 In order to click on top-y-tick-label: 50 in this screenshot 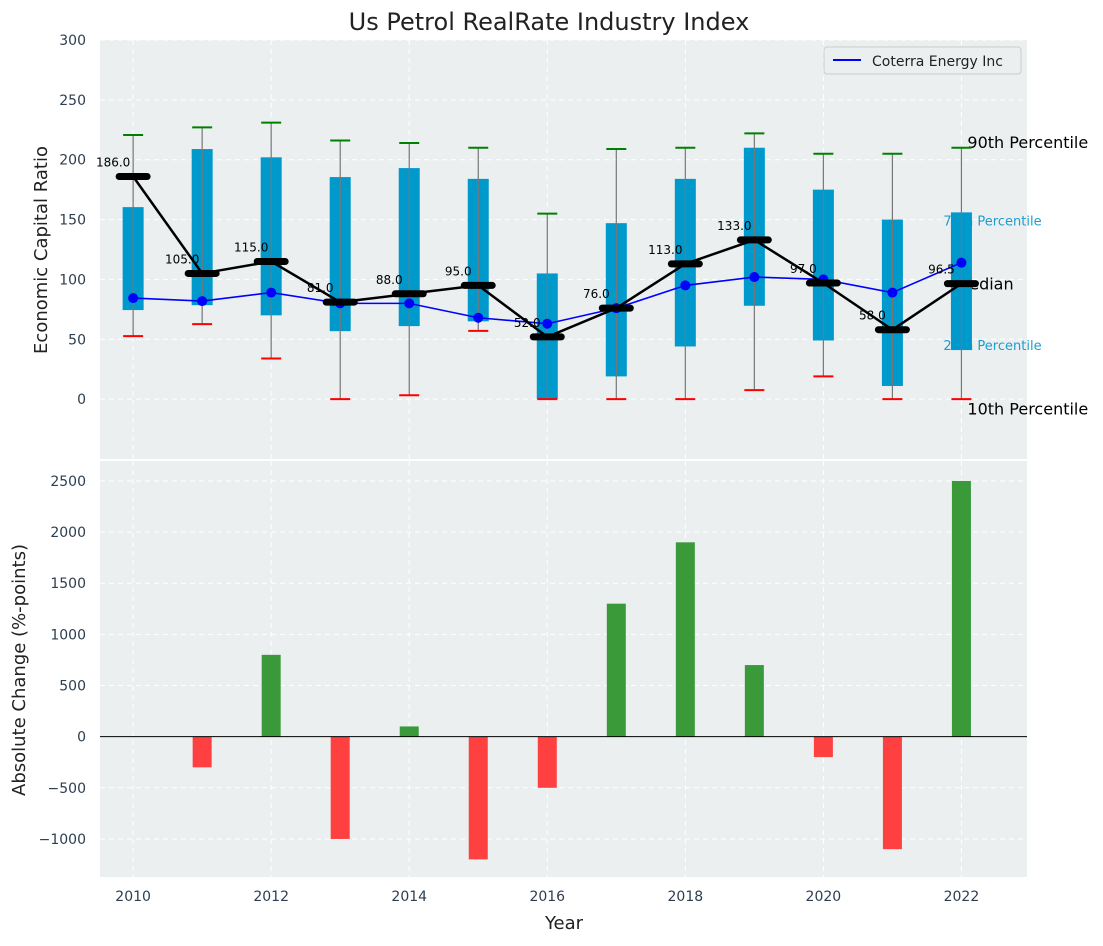, I will do `click(77, 340)`.